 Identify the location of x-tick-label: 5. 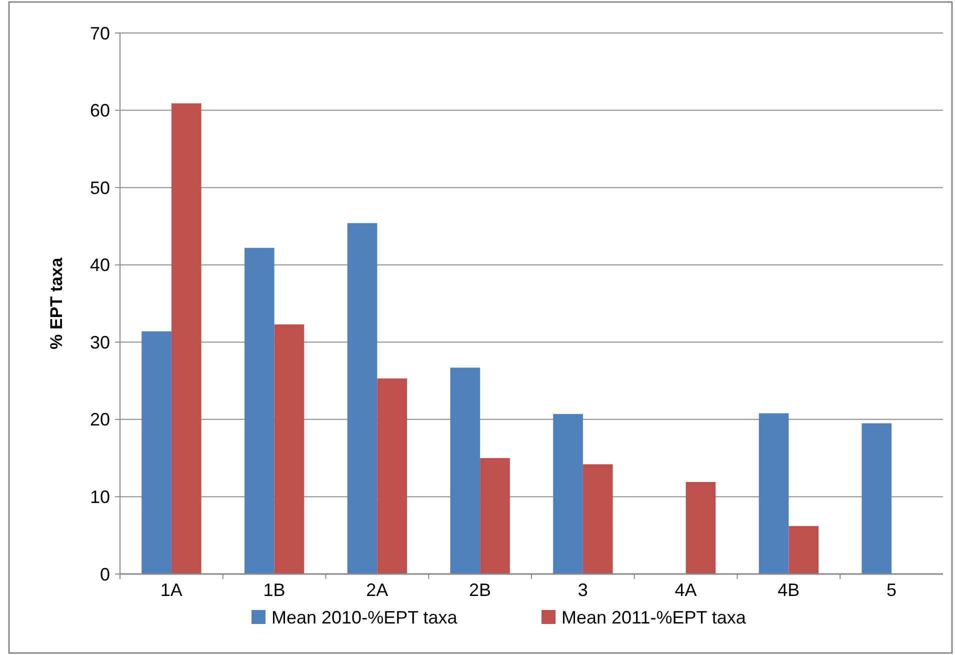
(891, 590).